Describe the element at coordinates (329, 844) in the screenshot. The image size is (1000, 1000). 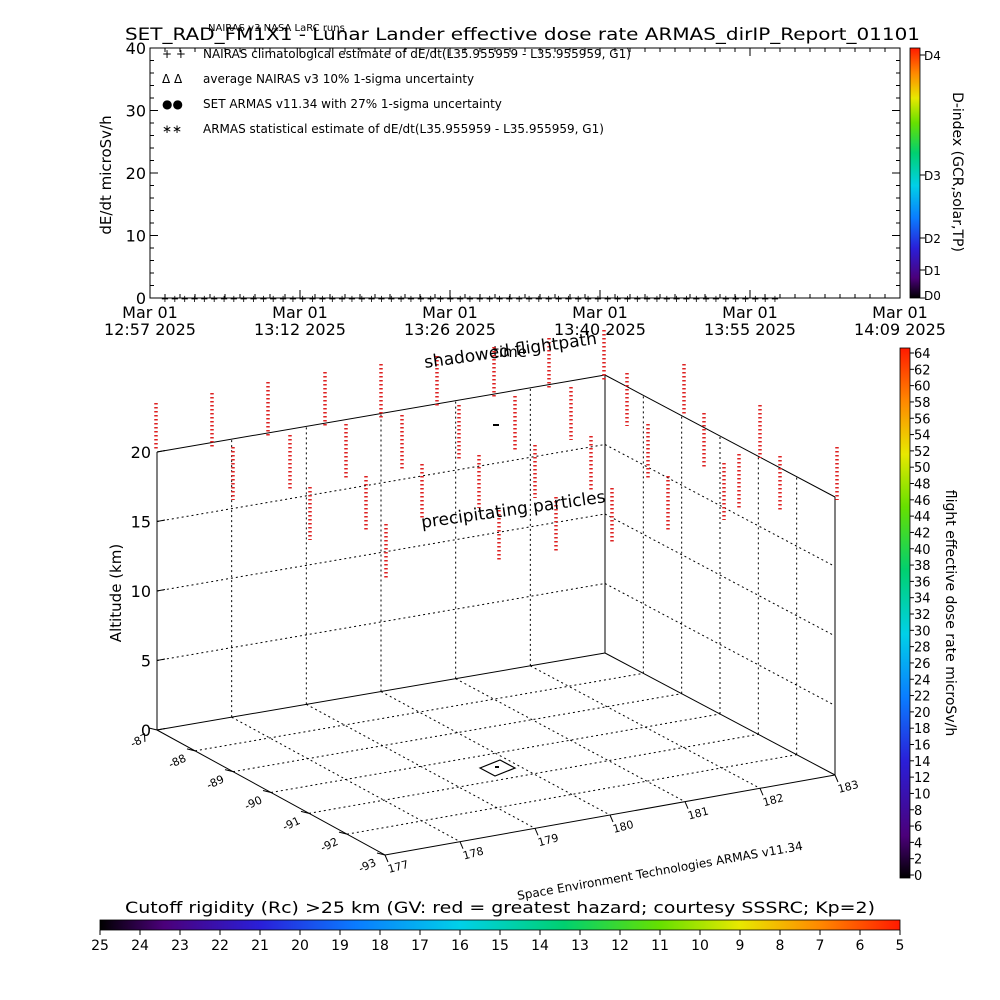
I see `lat-tick-label: -92` at that location.